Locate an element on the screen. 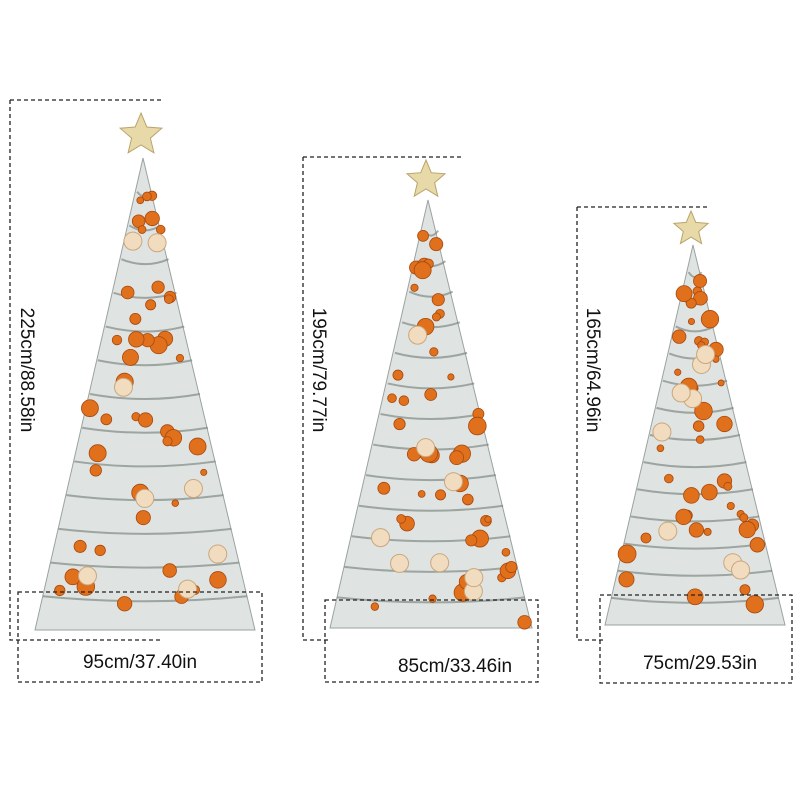 Image resolution: width=800 pixels, height=800 pixels. height-label: 165cm/64.96in is located at coordinates (592, 370).